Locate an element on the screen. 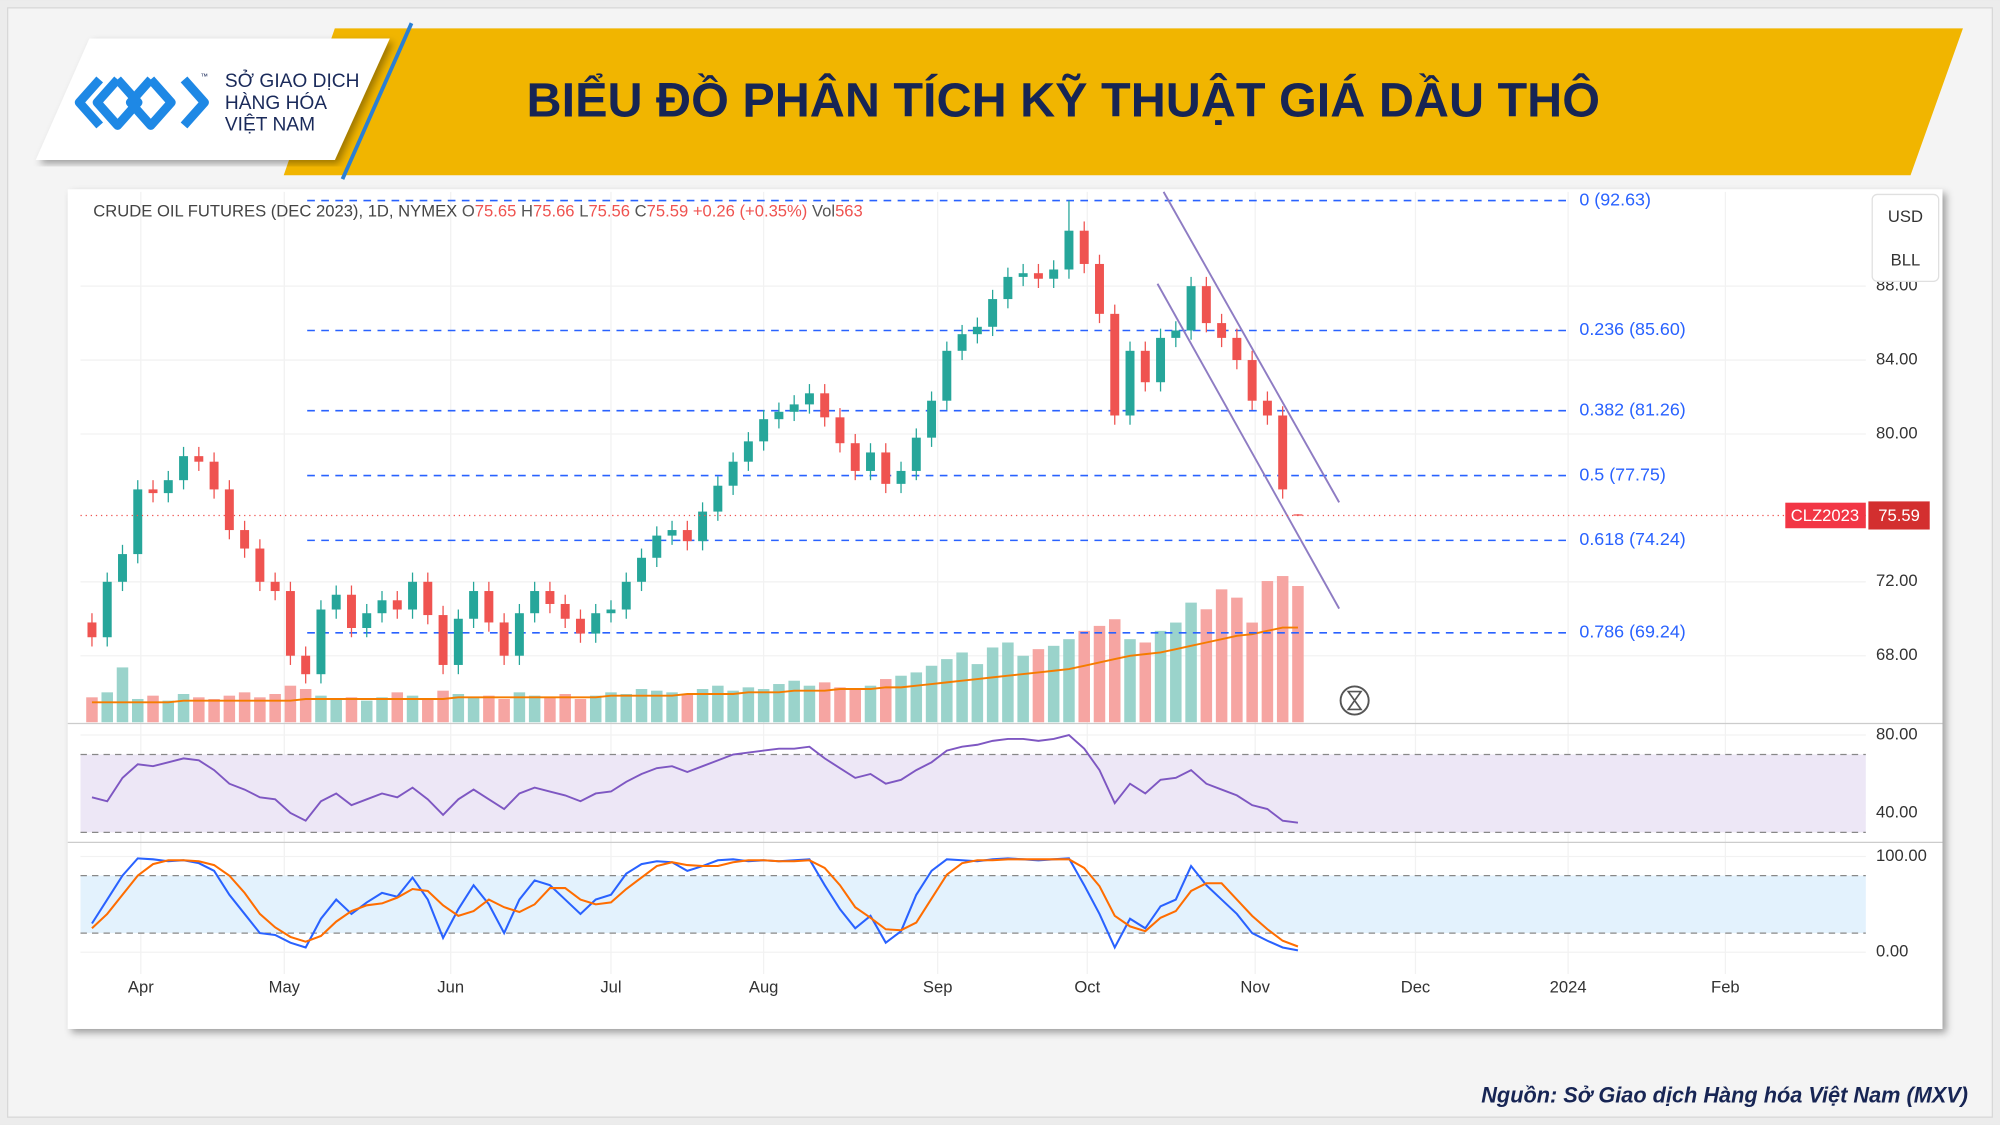  unit: BLL is located at coordinates (1906, 259).